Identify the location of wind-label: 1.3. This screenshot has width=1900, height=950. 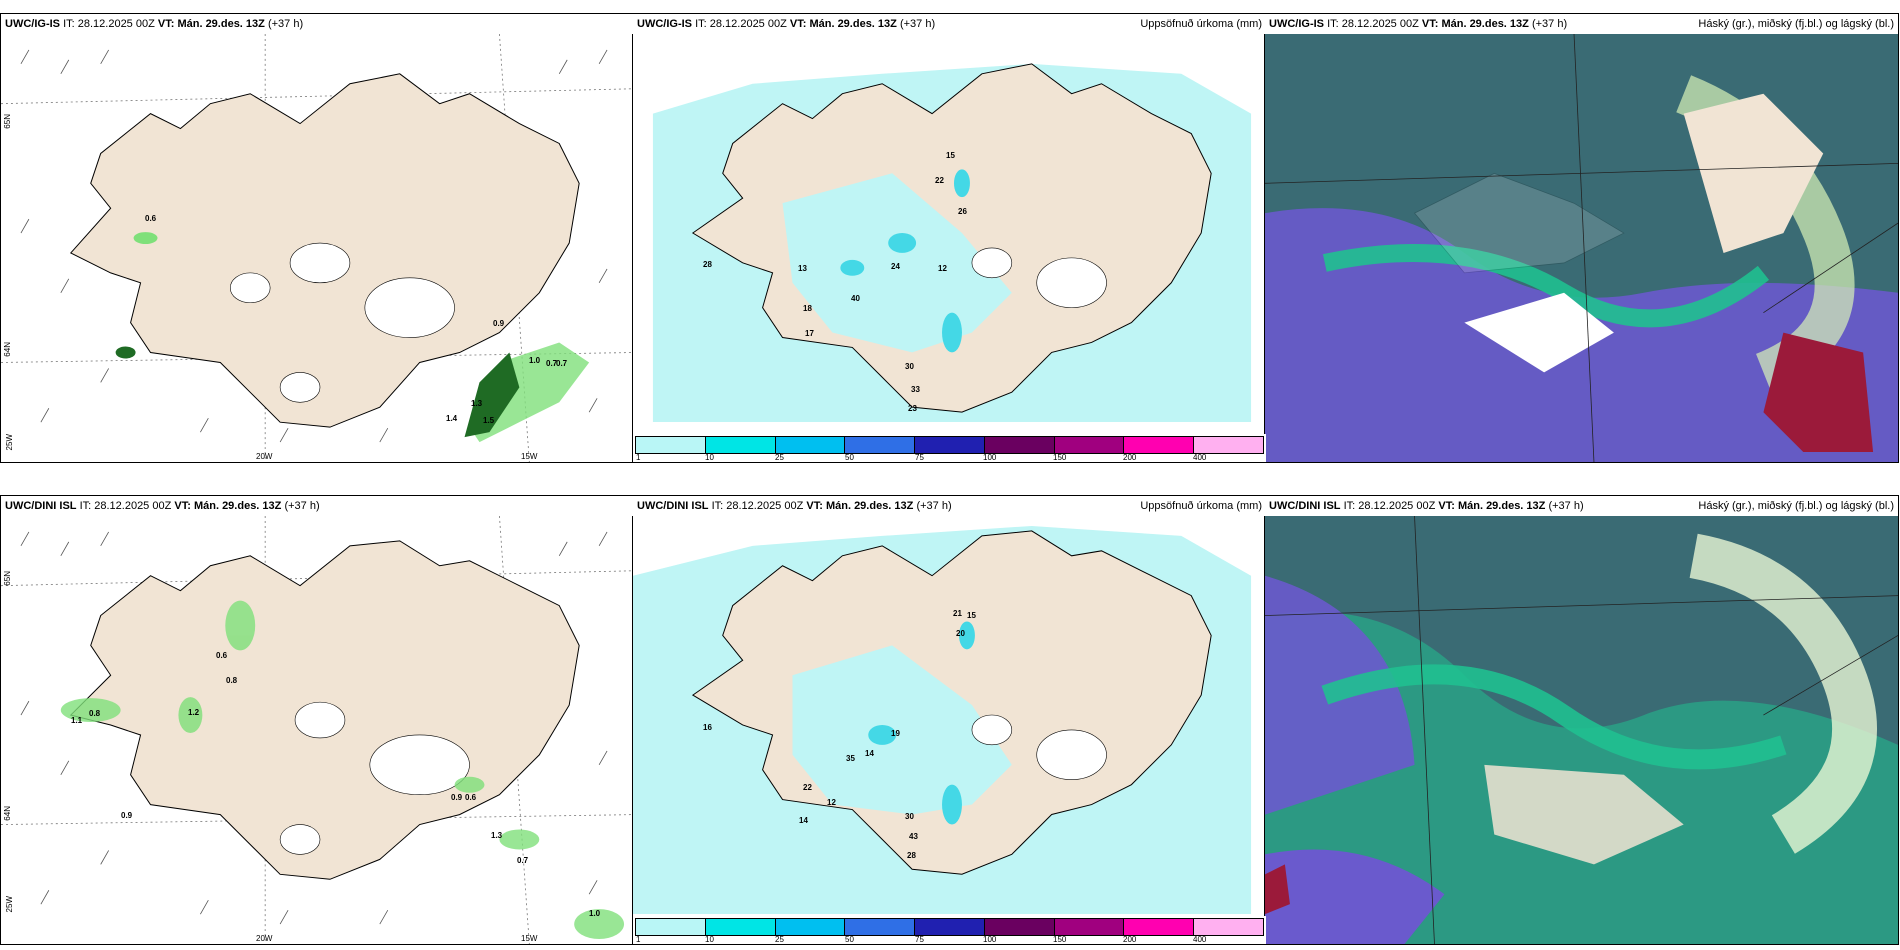
(477, 403).